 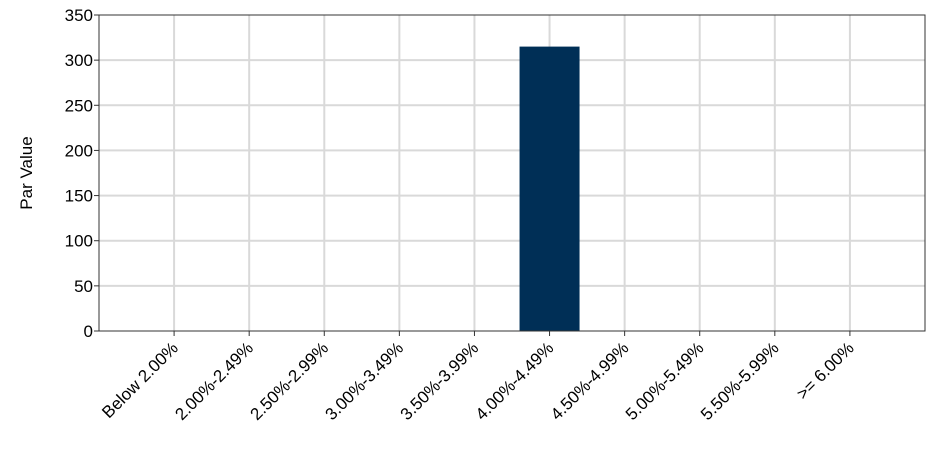 What do you see at coordinates (83, 286) in the screenshot?
I see `y-tick-label: 50` at bounding box center [83, 286].